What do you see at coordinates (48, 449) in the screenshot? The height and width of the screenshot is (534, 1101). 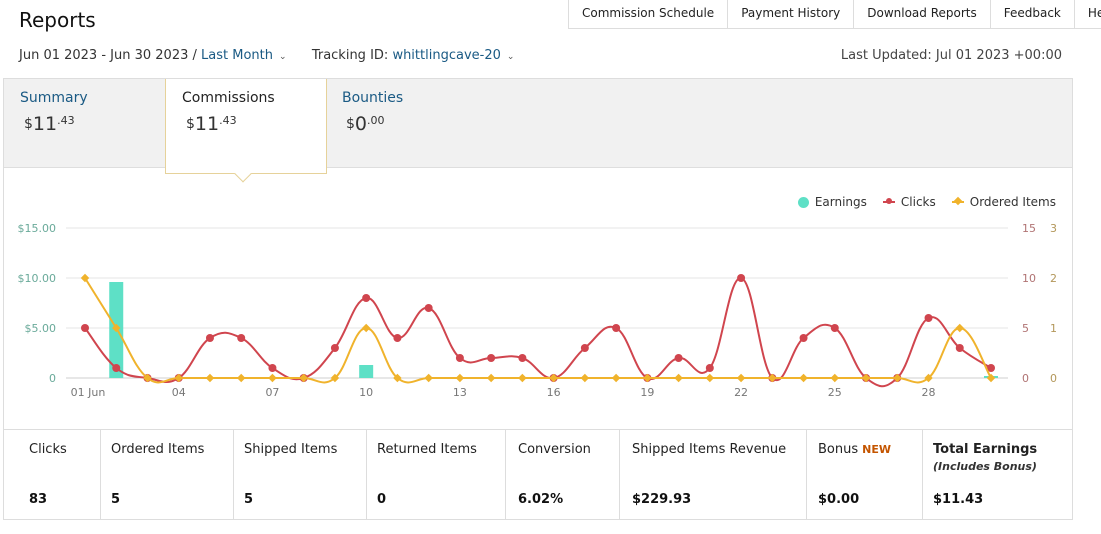 I see `stat-label: Clicks` at bounding box center [48, 449].